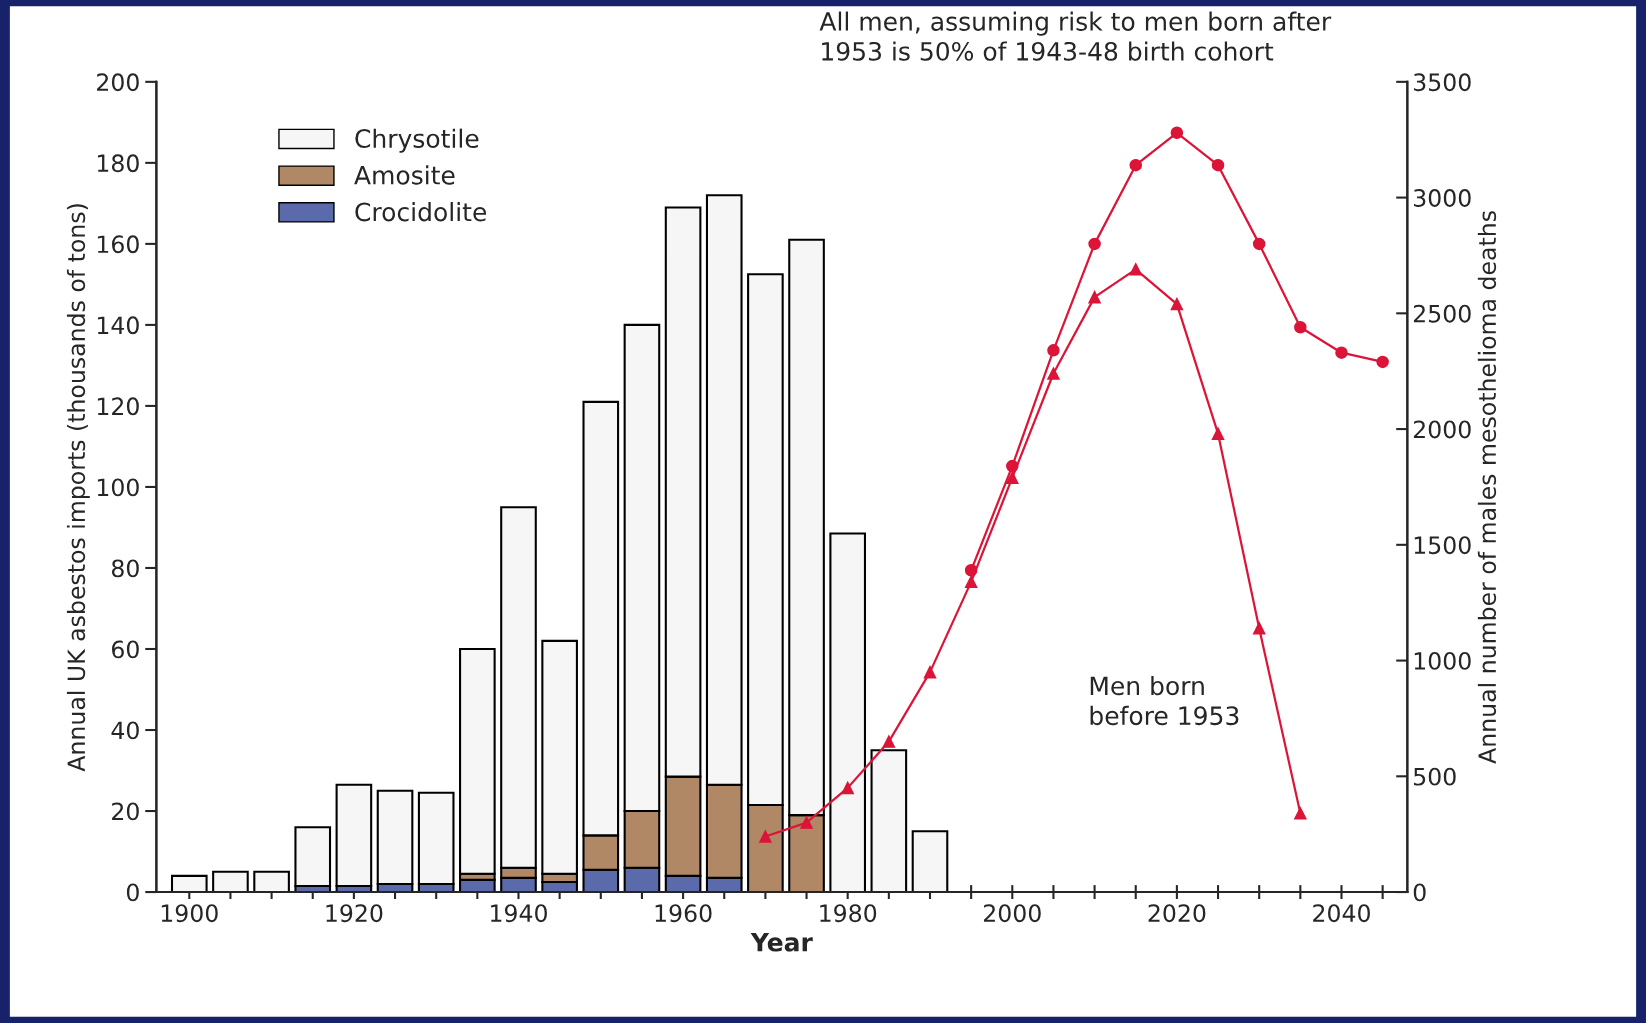  Describe the element at coordinates (118, 487) in the screenshot. I see `y-tick-label: 100` at that location.